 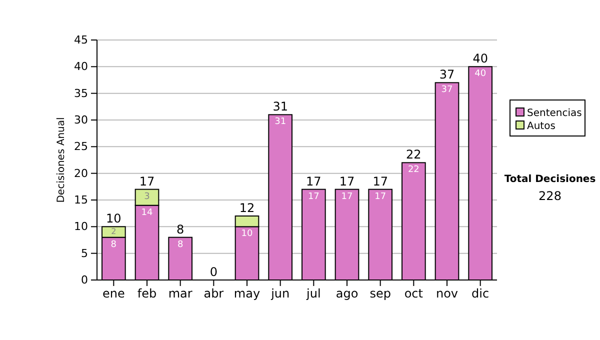 I want to click on legend-label: Autos, so click(x=541, y=126).